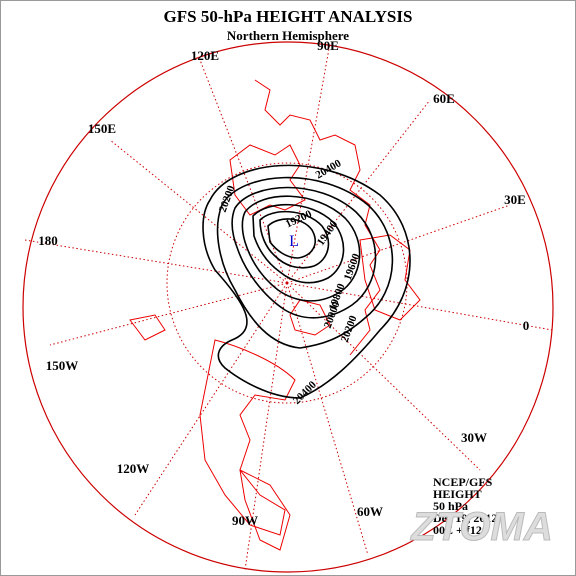 The width and height of the screenshot is (576, 576). What do you see at coordinates (48, 240) in the screenshot?
I see `longitude-label: 180` at bounding box center [48, 240].